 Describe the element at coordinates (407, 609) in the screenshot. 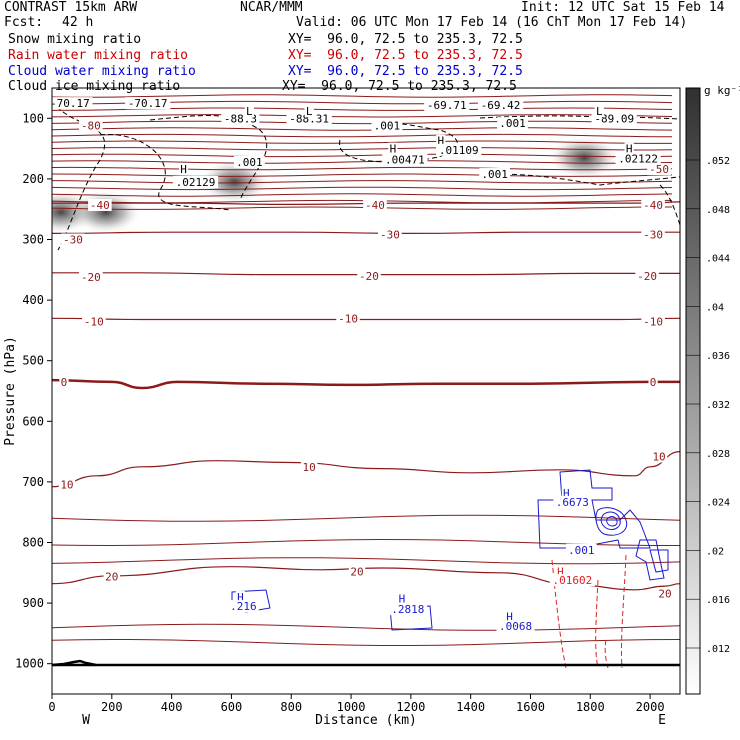

I see `cloud-water-label-3: .2818` at that location.